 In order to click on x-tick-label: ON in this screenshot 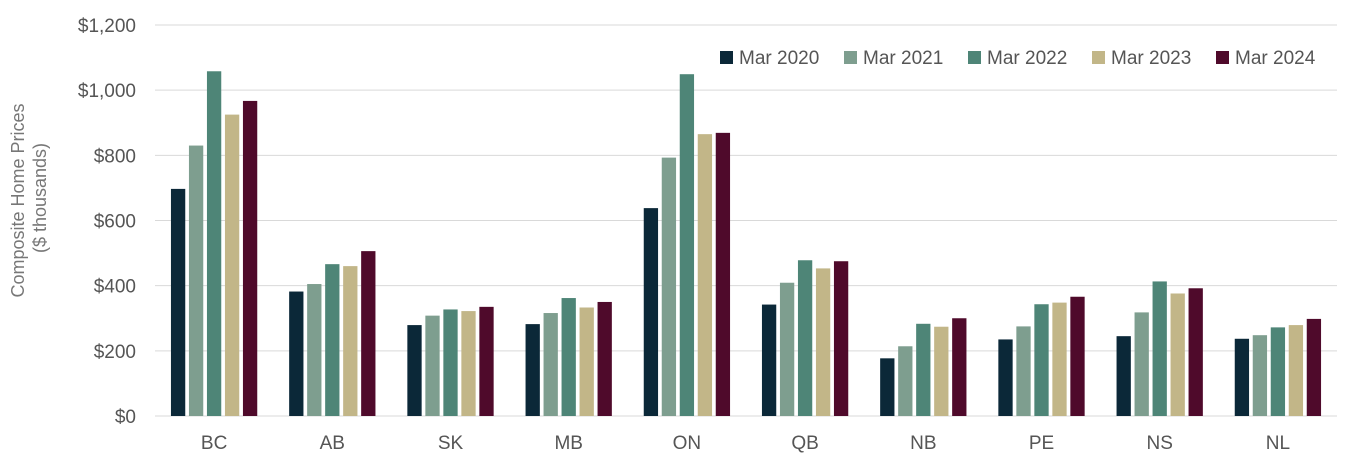, I will do `click(687, 443)`.